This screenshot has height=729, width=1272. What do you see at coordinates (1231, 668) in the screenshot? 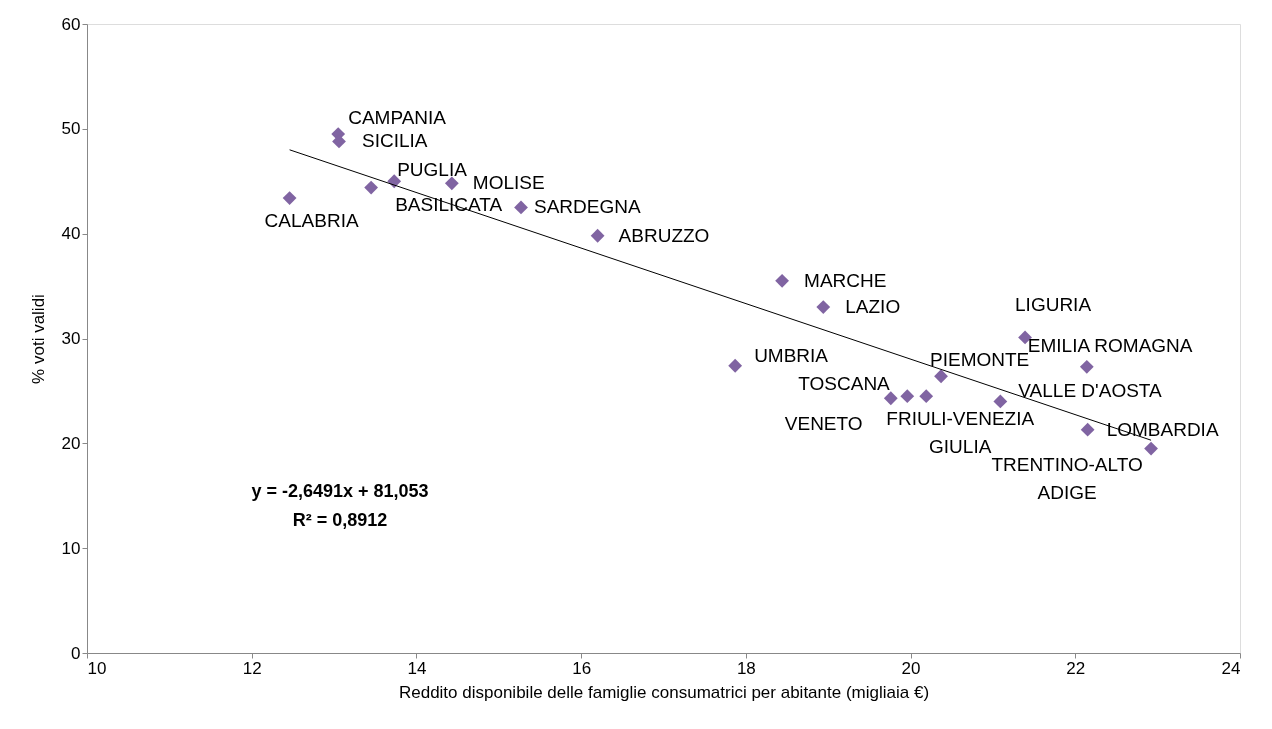
I see `x-tick-label: 24` at bounding box center [1231, 668].